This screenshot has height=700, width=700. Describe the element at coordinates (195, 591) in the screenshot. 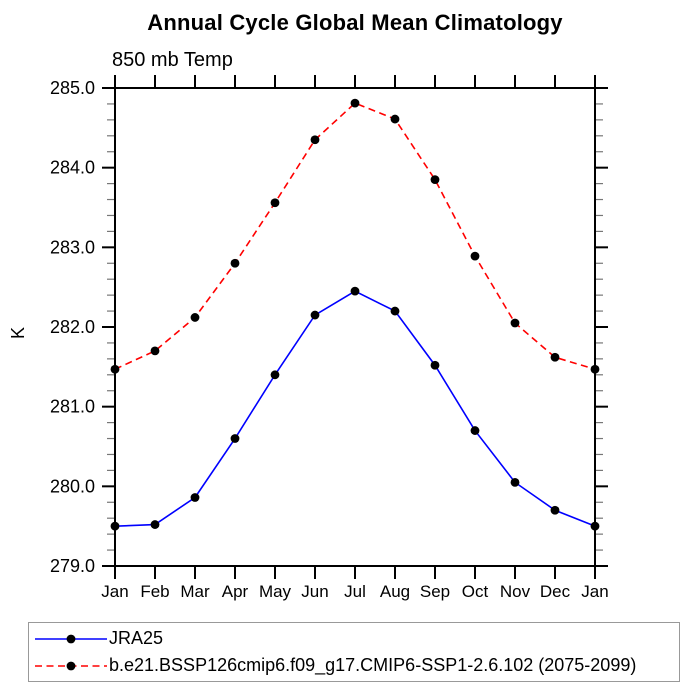

I see `x-tick-label: Mar` at that location.